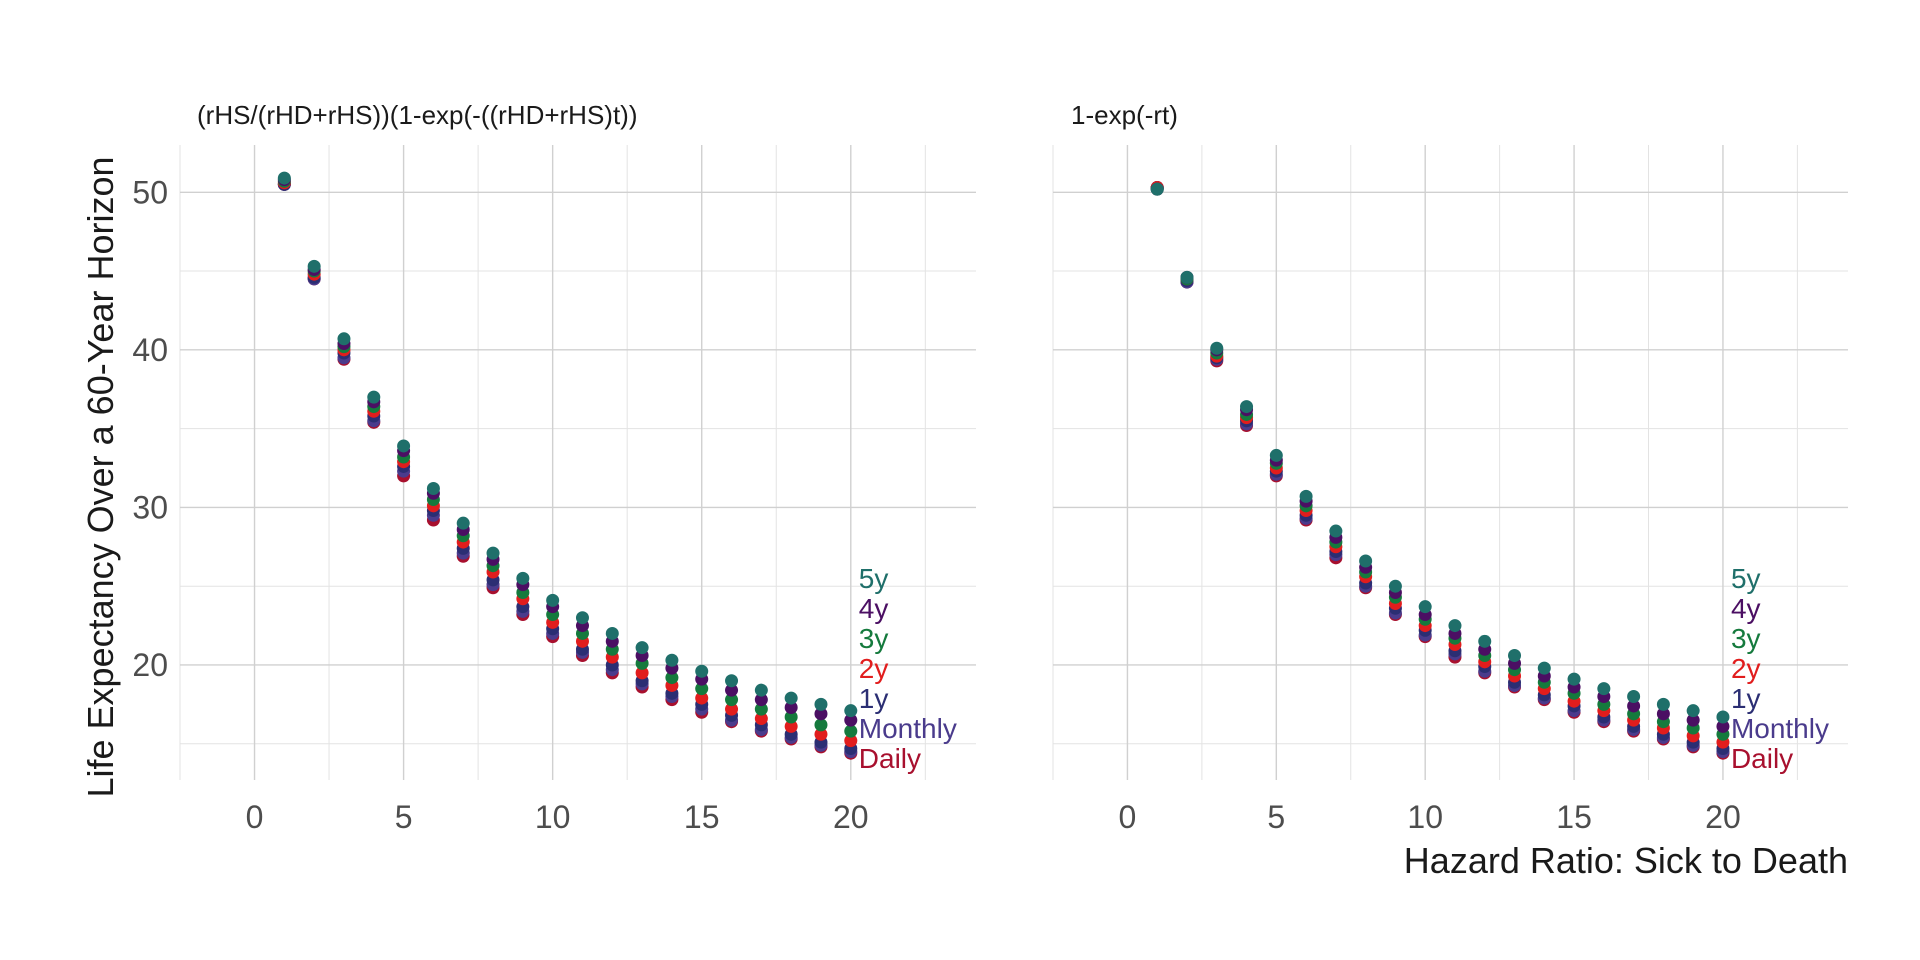 Image resolution: width=1920 pixels, height=960 pixels. I want to click on y-axis-label: Life Expectancy Over a 60-Year Horizon, so click(100, 476).